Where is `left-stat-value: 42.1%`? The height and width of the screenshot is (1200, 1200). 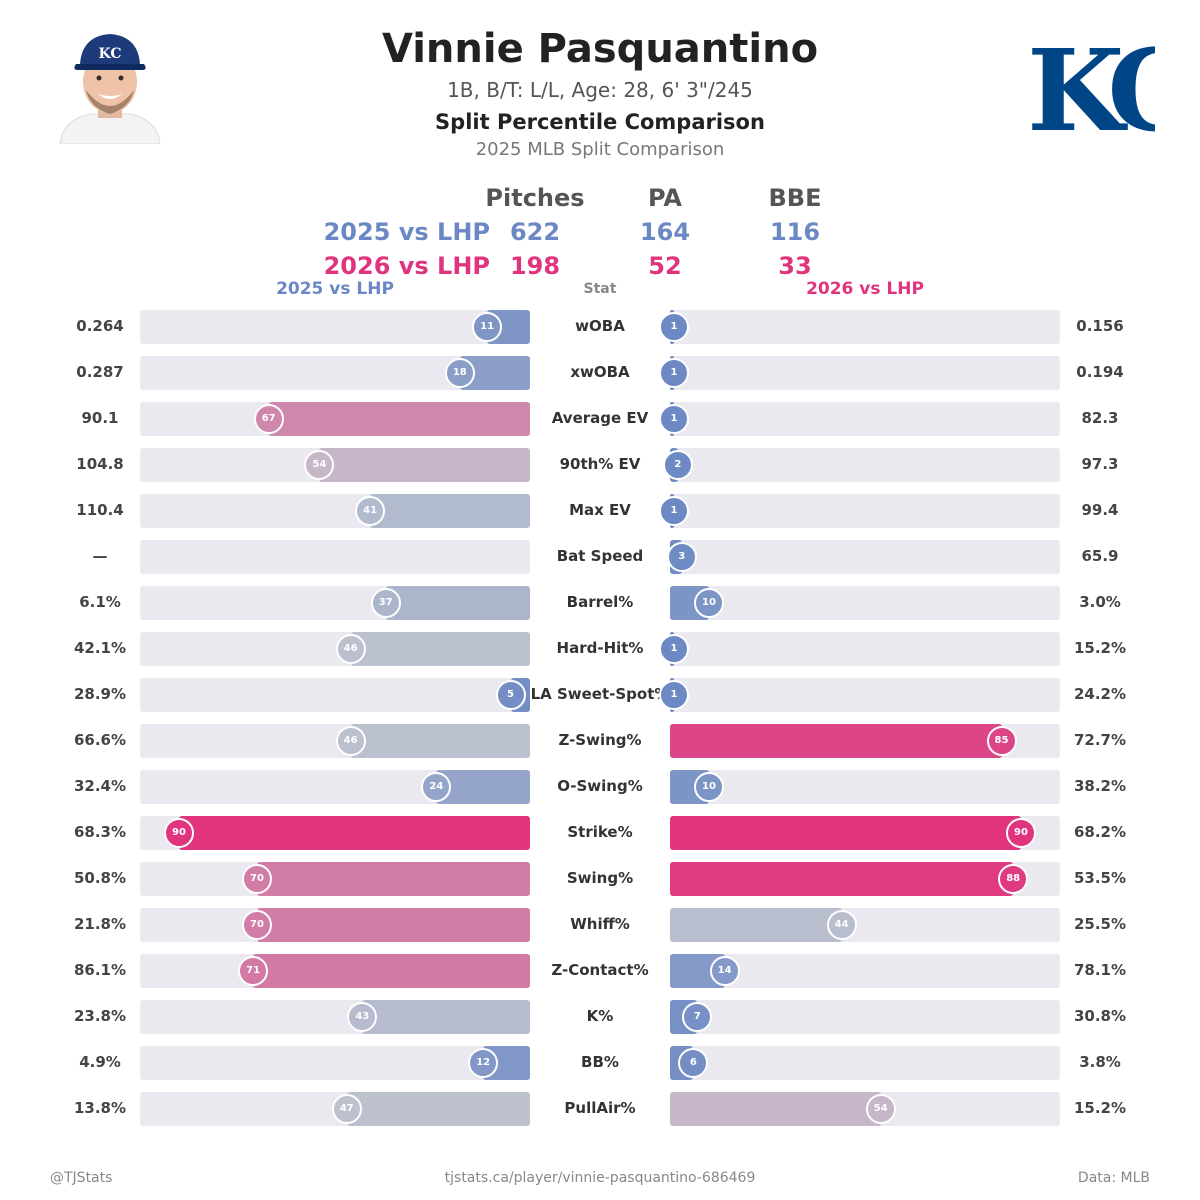 left-stat-value: 42.1% is located at coordinates (100, 648).